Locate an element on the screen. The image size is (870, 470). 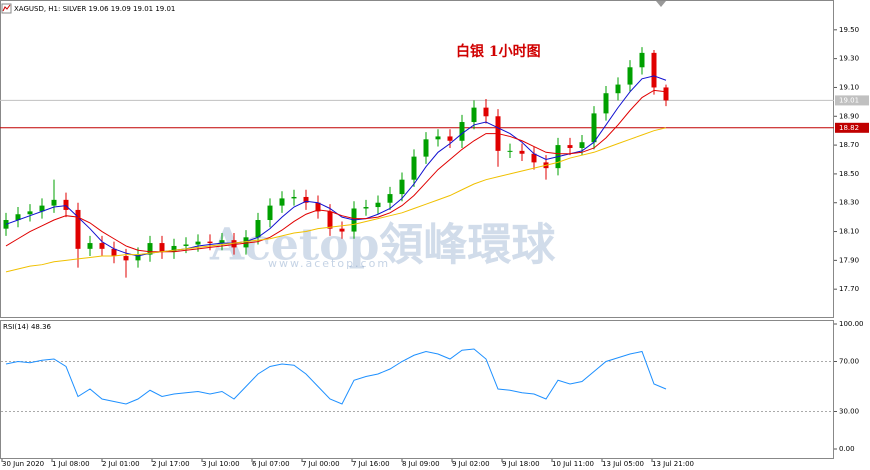
y-tick-label: 18.50 is located at coordinates (849, 174).